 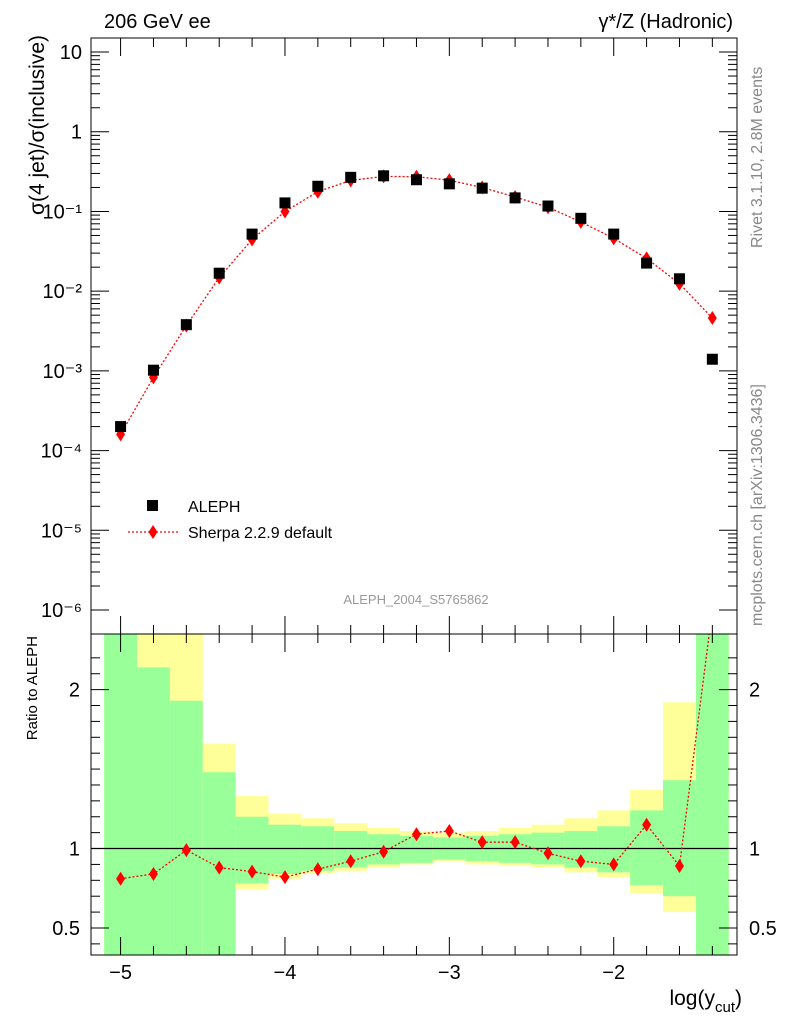 What do you see at coordinates (120, 973) in the screenshot?
I see `x-tick-label: −5` at bounding box center [120, 973].